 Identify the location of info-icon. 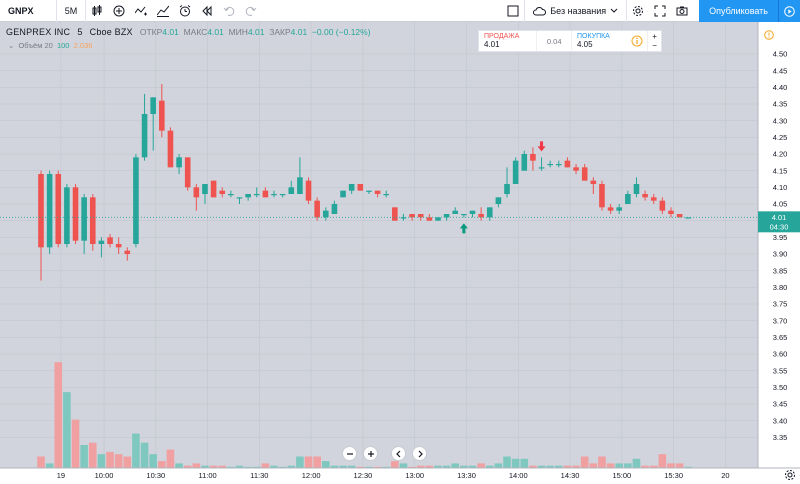
(637, 41).